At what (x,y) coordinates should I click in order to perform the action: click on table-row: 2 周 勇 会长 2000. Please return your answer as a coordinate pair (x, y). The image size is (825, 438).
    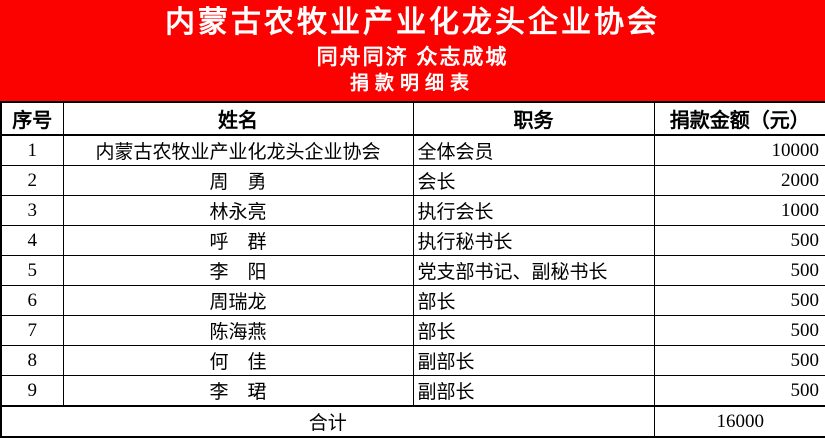
    Looking at the image, I should click on (412, 180).